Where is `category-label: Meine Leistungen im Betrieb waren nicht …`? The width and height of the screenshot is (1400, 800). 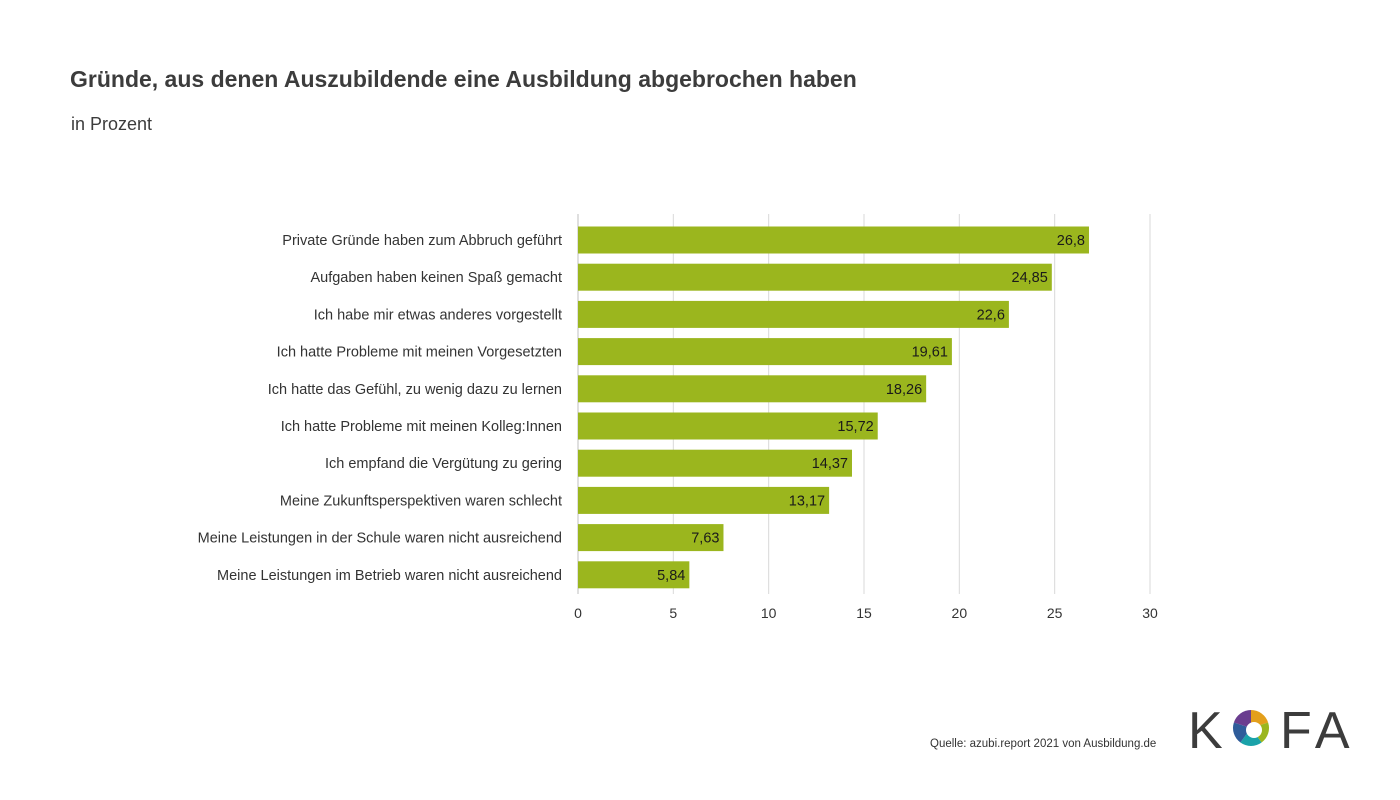
category-label: Meine Leistungen im Betrieb waren nicht … is located at coordinates (389, 576).